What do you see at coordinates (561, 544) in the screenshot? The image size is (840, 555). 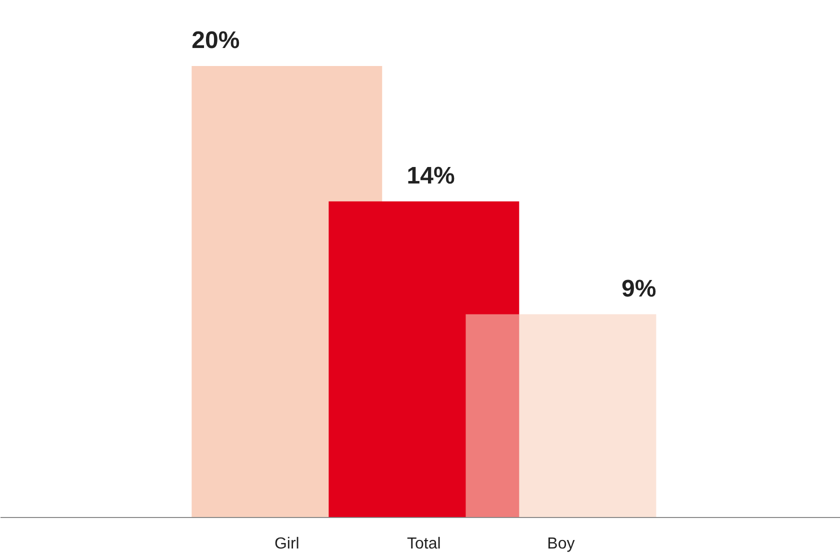 I see `x-tick-label: Boy` at bounding box center [561, 544].